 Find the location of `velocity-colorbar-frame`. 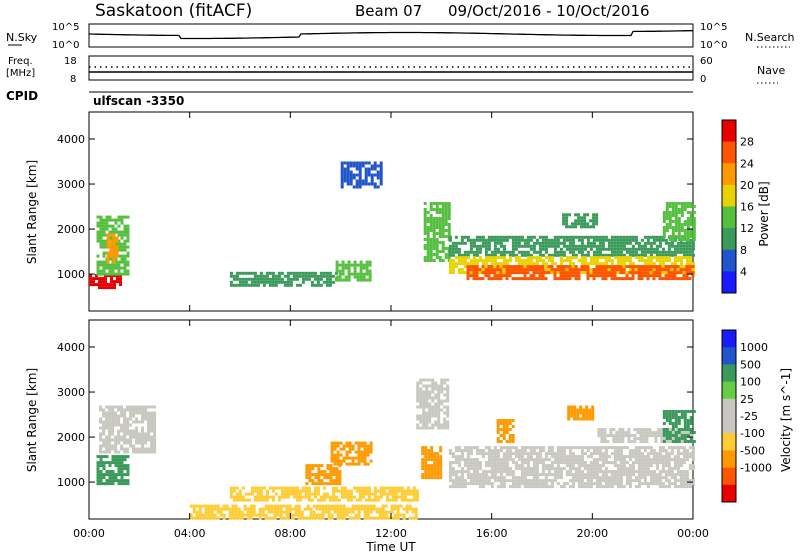

velocity-colorbar-frame is located at coordinates (729, 416).